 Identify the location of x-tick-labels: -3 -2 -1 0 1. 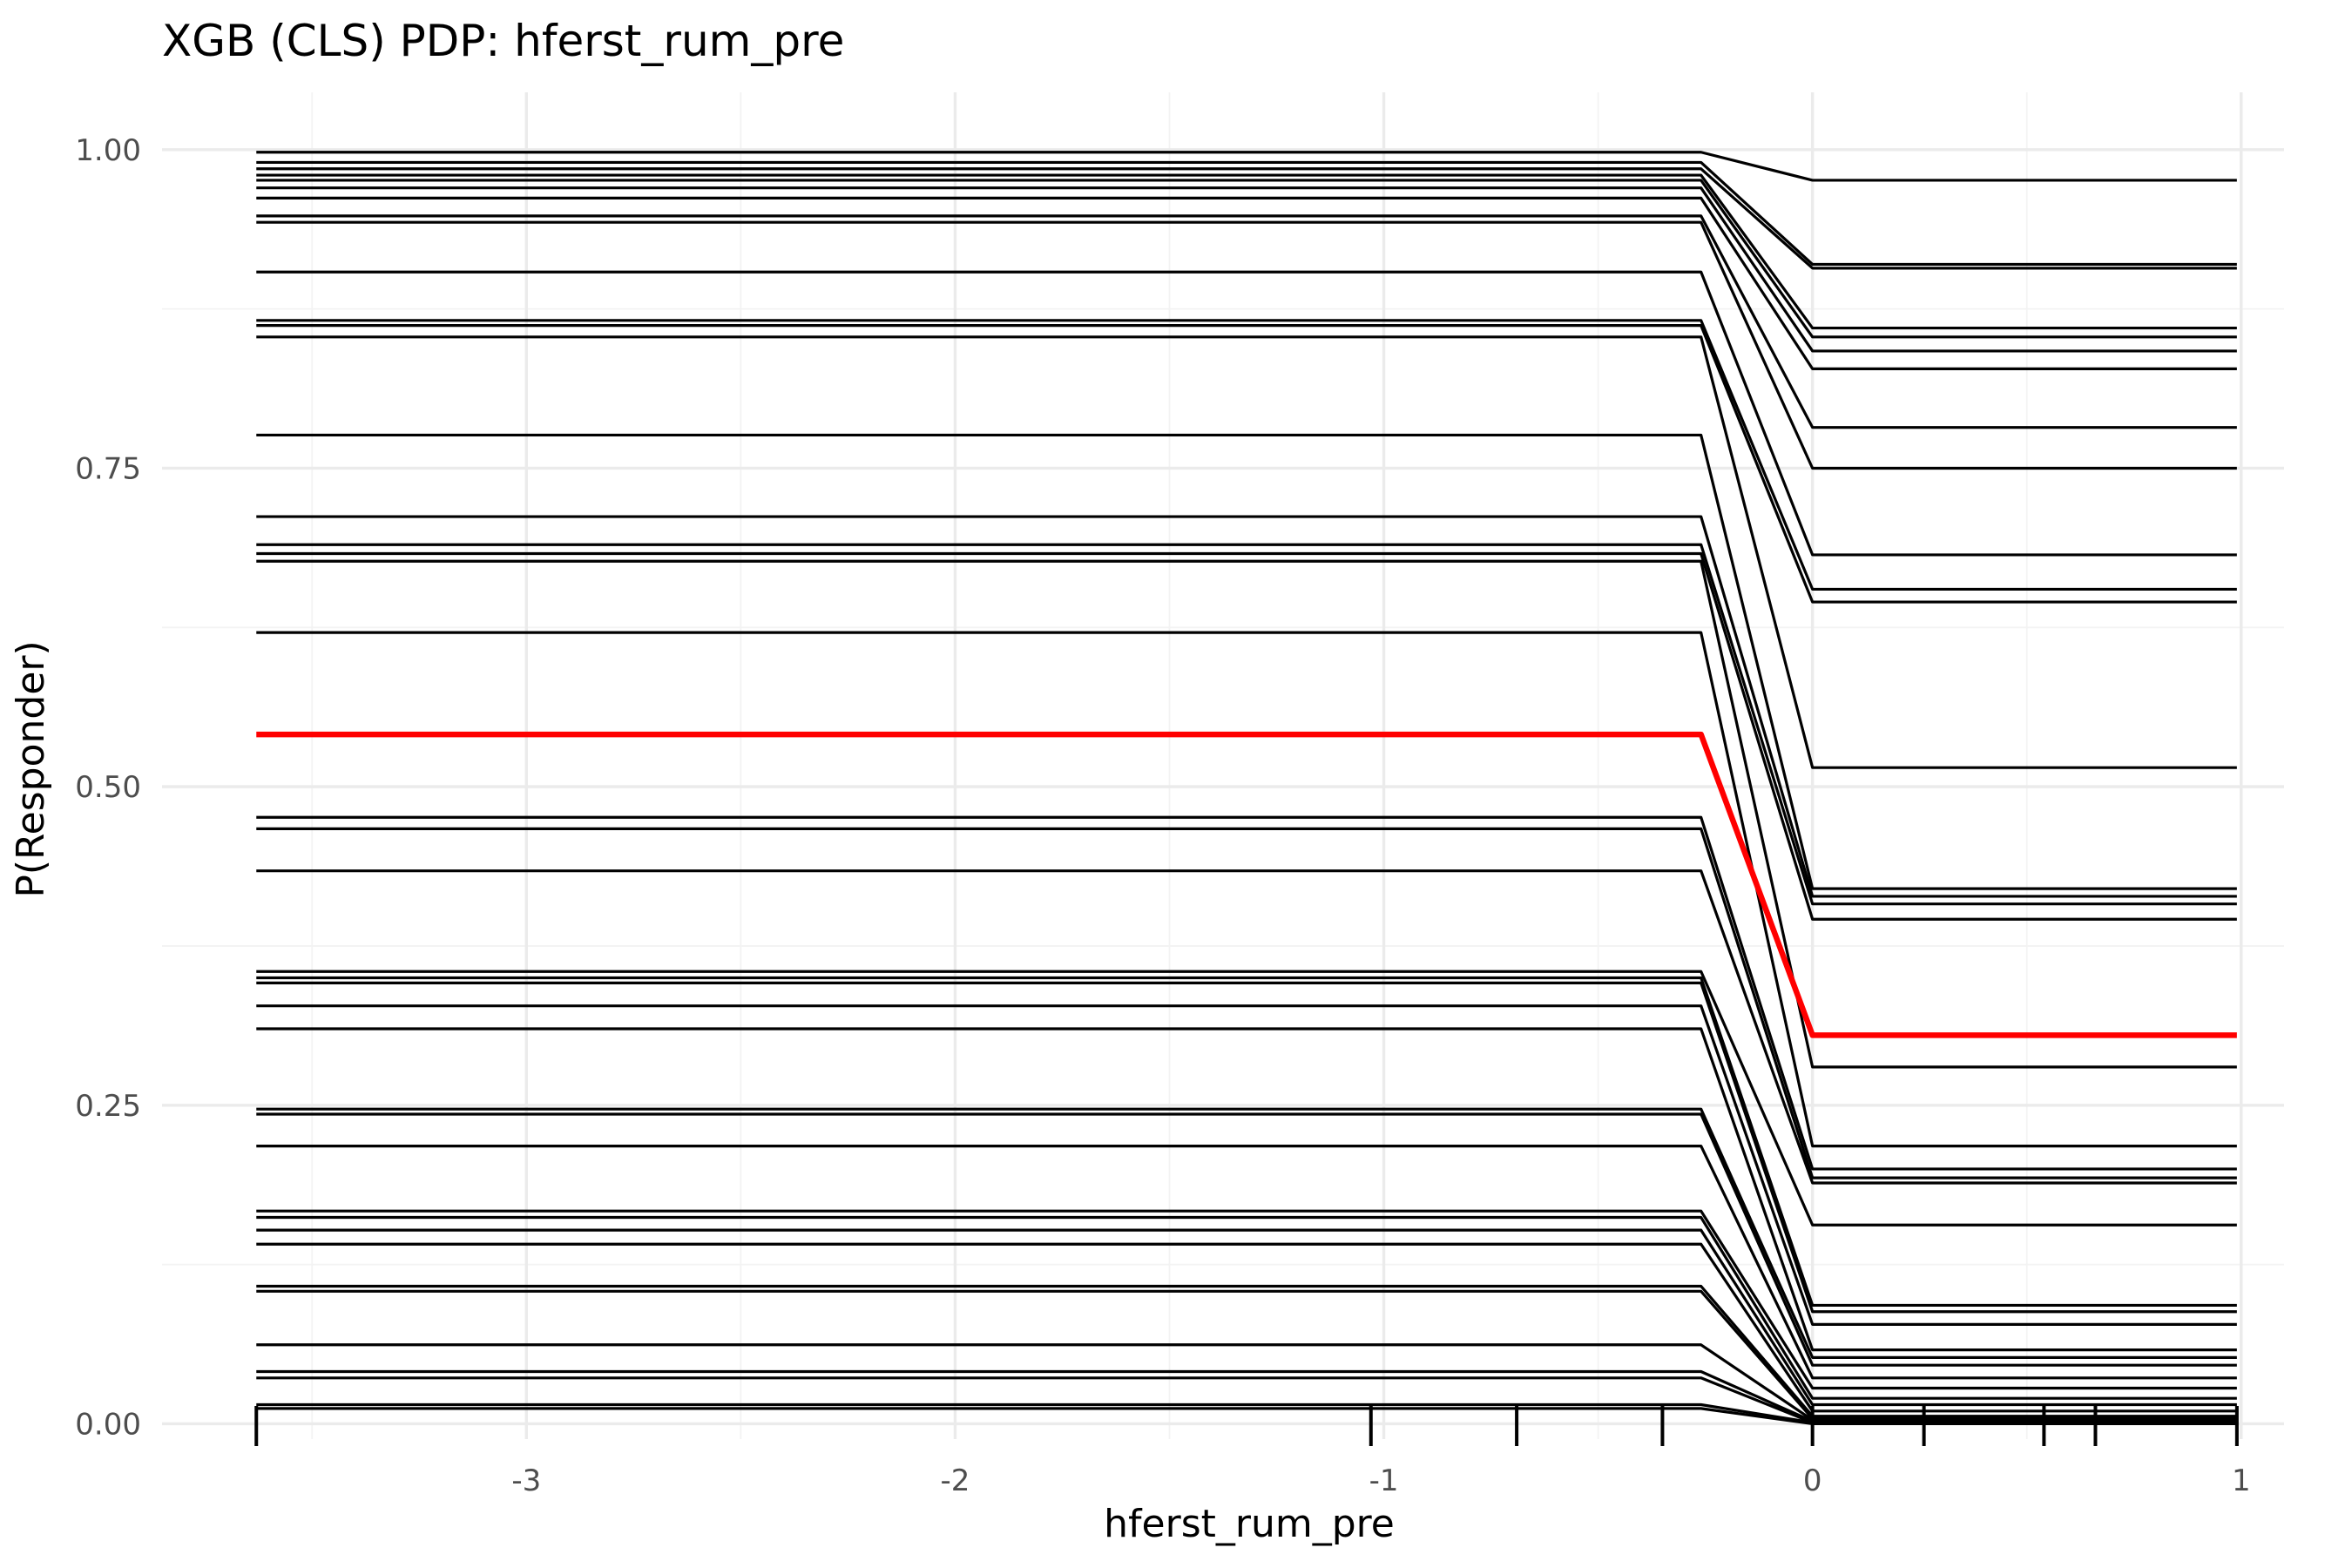
(1380, 1480).